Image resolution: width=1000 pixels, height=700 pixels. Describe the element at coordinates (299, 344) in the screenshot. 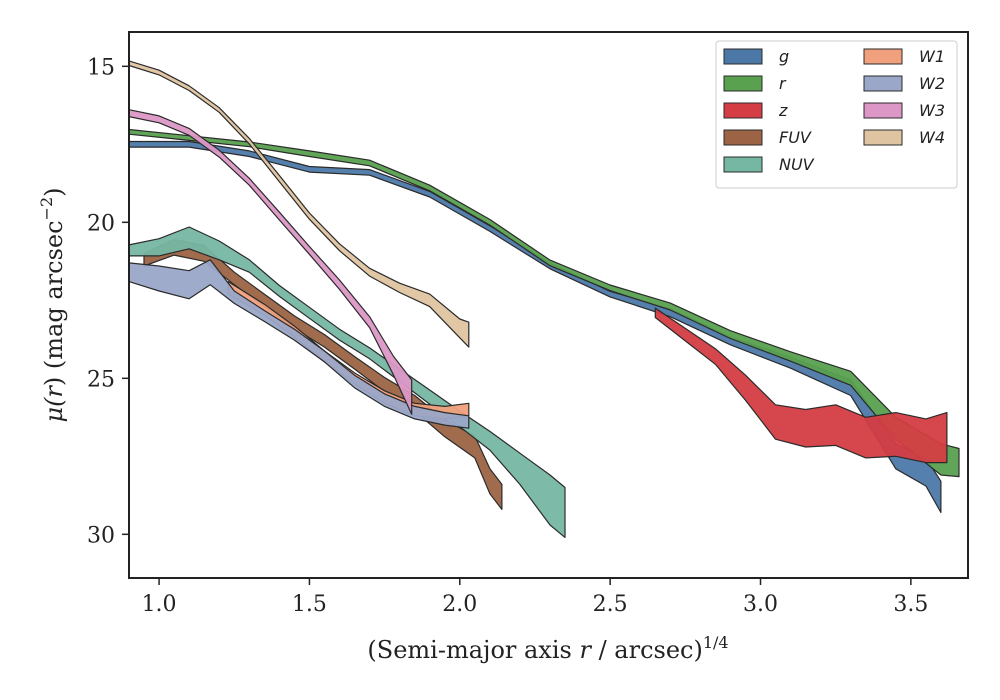

I see `profile-band-w2` at that location.